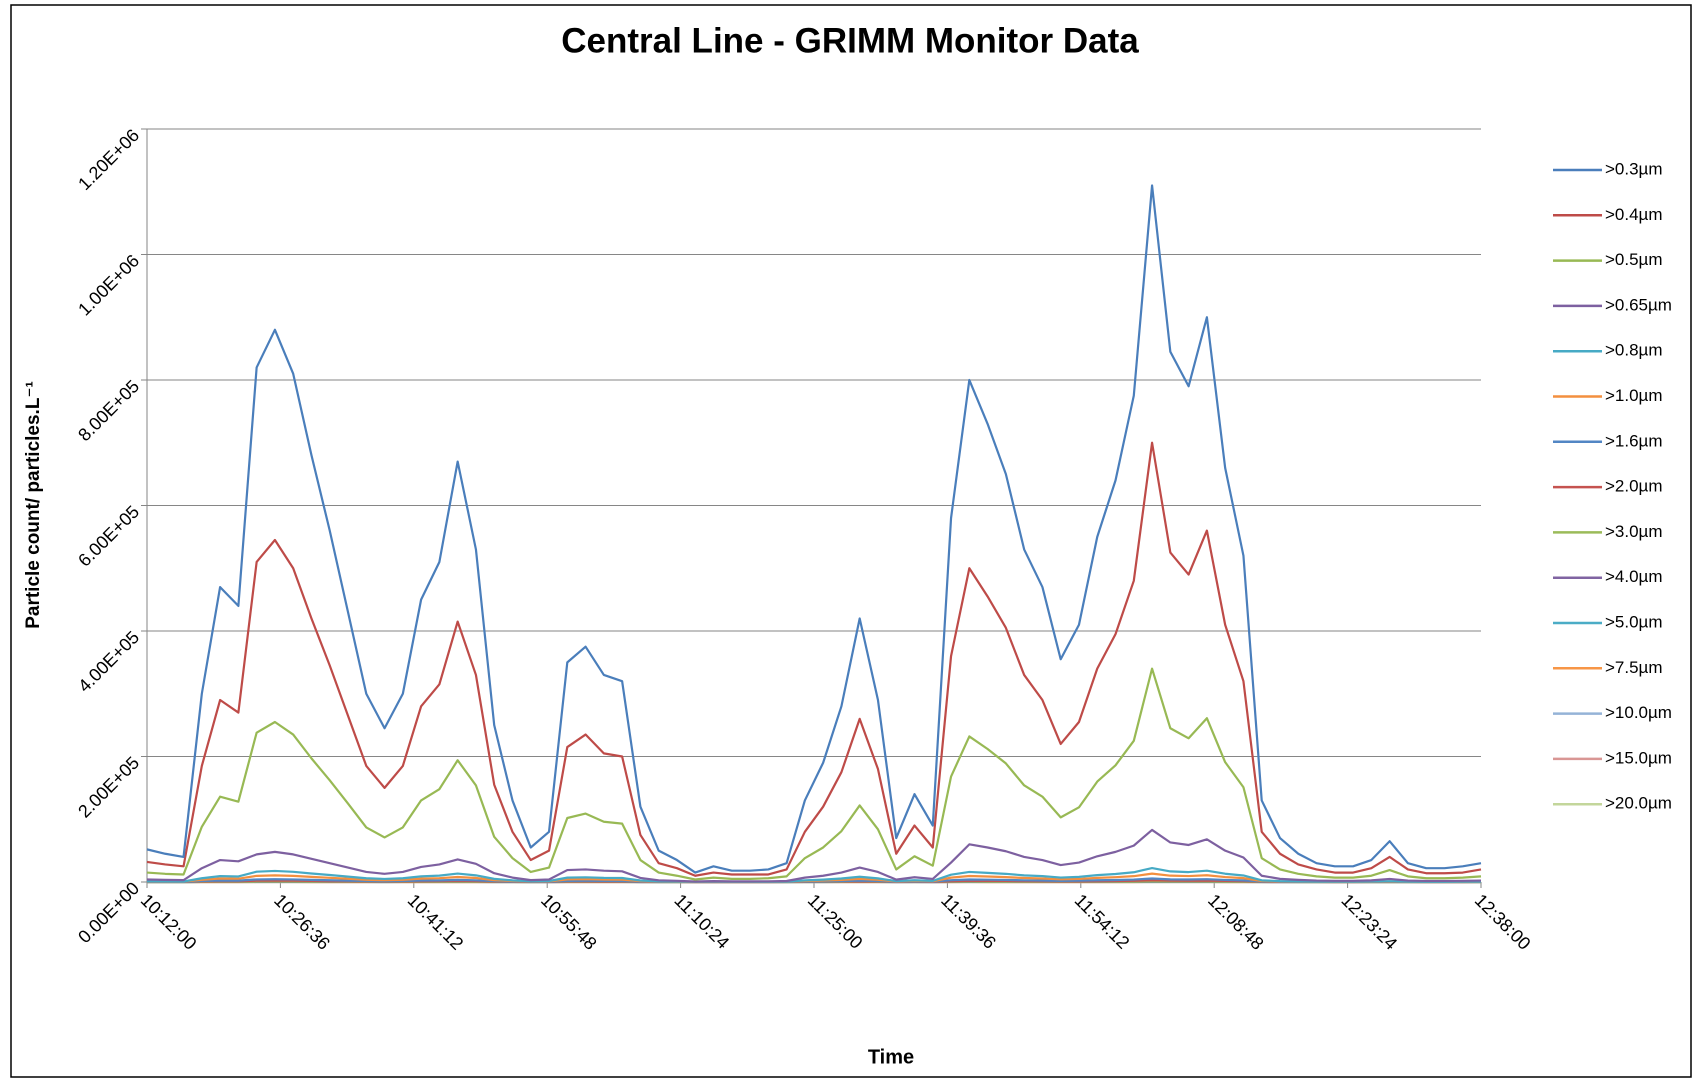  What do you see at coordinates (1634, 621) in the screenshot?
I see `legend-label: >5.0µm` at bounding box center [1634, 621].